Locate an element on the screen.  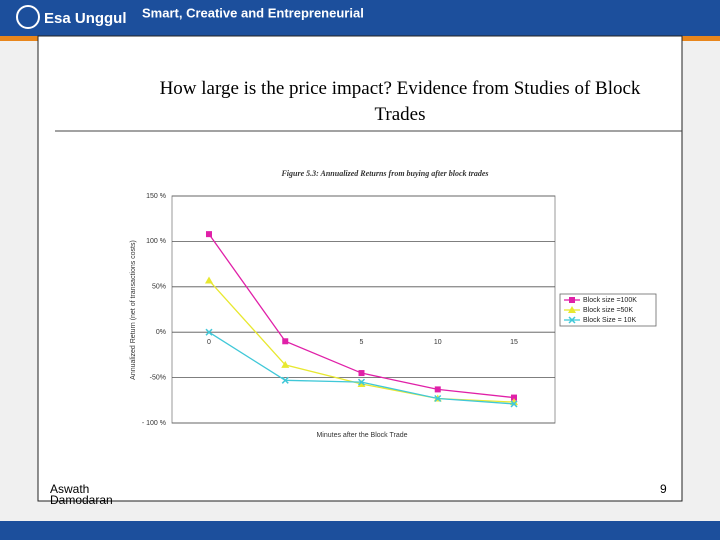
x-tick-label: 15 is located at coordinates (514, 342).